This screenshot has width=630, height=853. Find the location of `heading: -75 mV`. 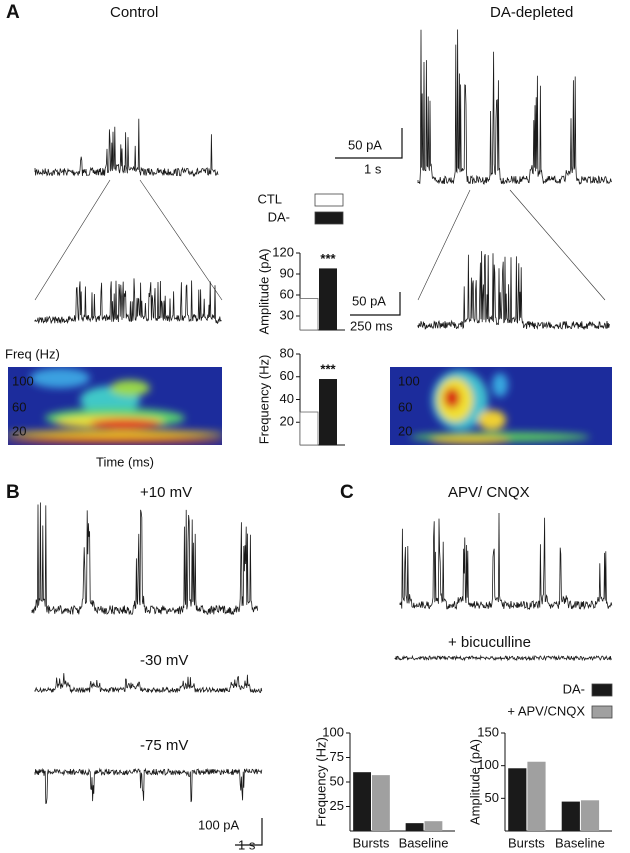

heading: -75 mV is located at coordinates (164, 745).